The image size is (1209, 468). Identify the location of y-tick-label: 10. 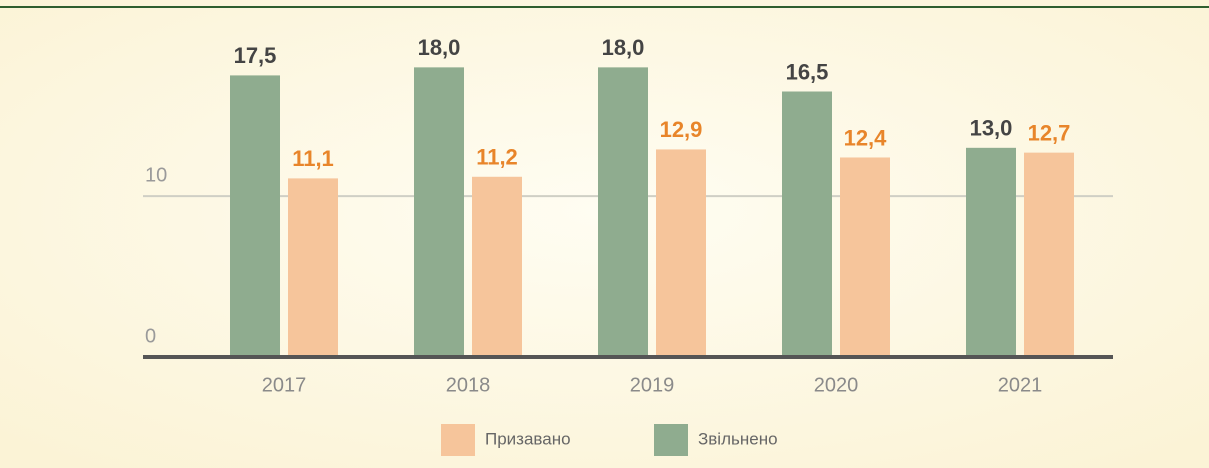
(156, 175).